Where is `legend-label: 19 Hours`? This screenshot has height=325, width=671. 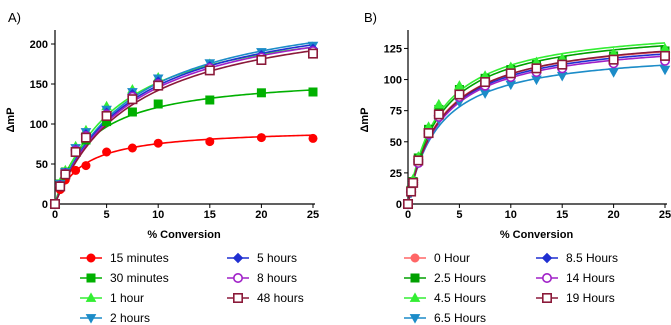
legend-label: 19 Hours is located at coordinates (590, 298).